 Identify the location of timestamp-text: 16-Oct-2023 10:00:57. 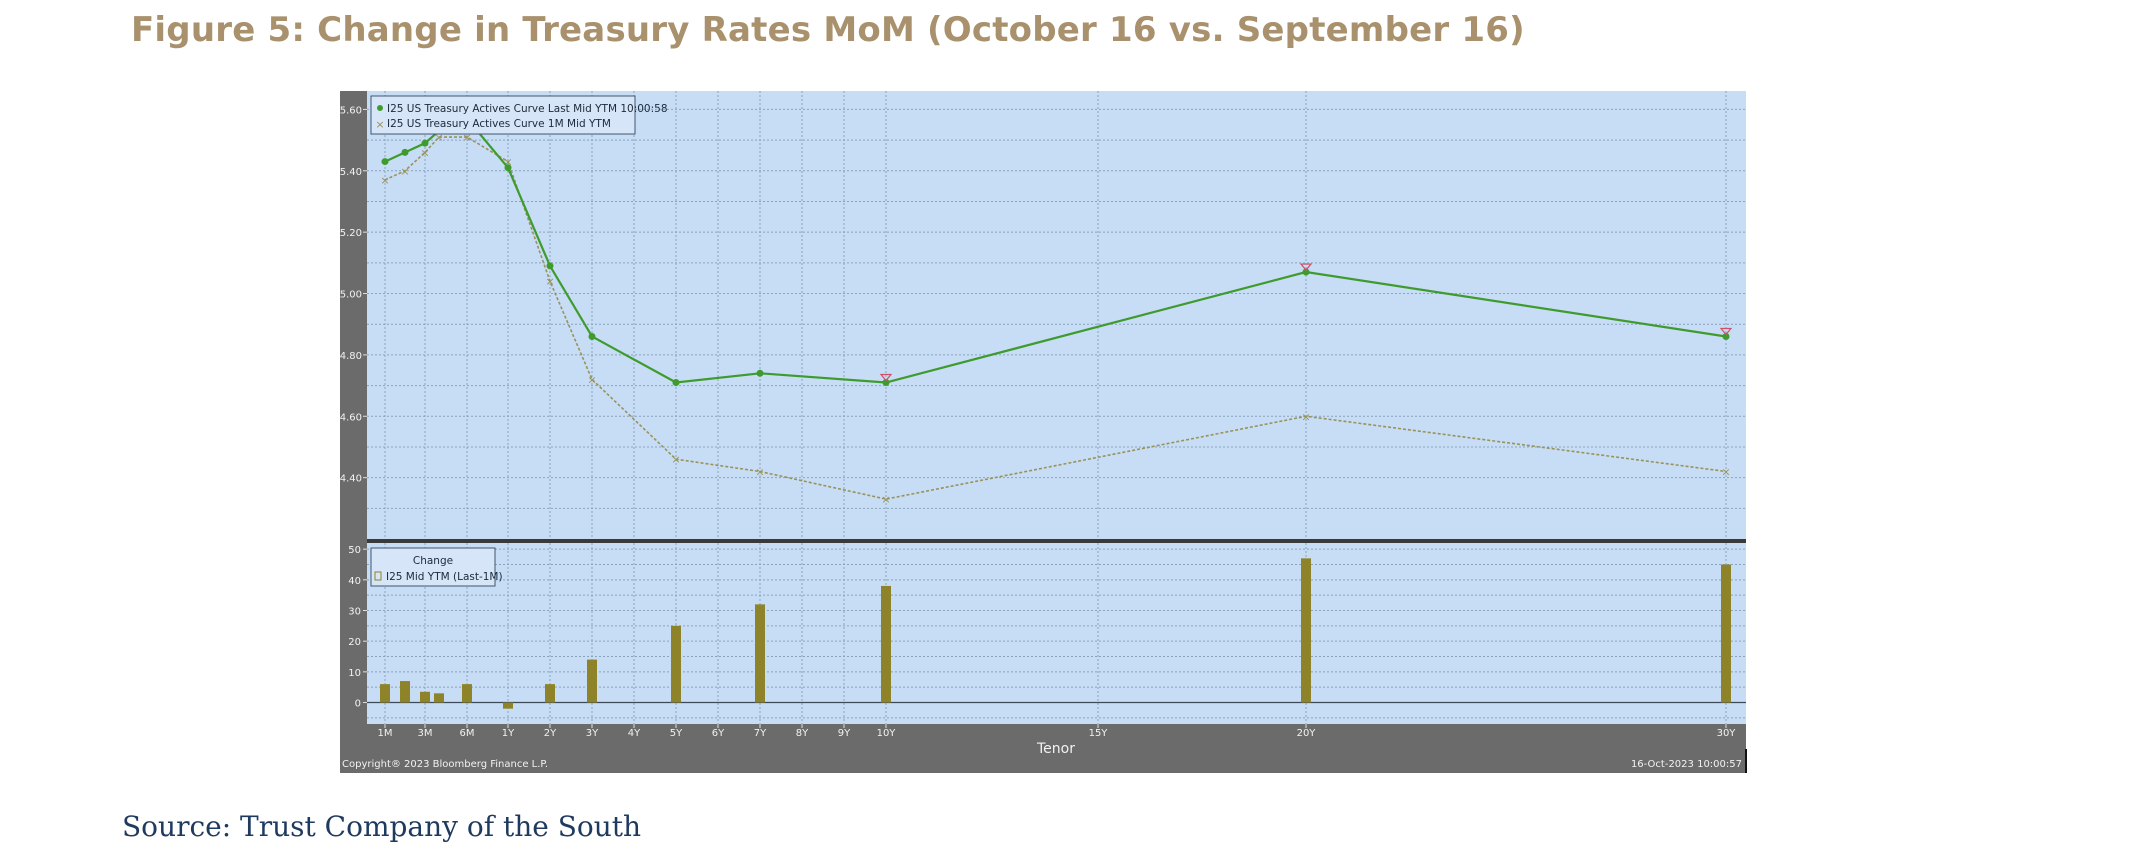
(1686, 764).